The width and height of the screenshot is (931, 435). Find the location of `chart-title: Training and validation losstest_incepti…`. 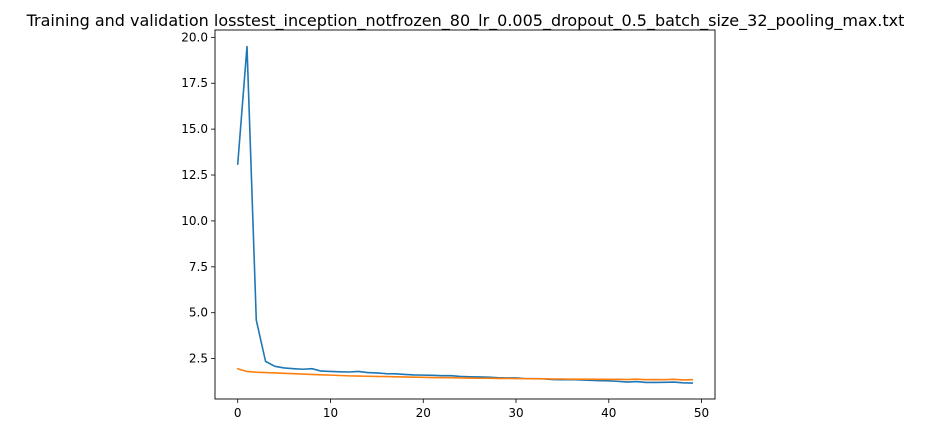

chart-title: Training and validation losstest_incepti… is located at coordinates (465, 21).